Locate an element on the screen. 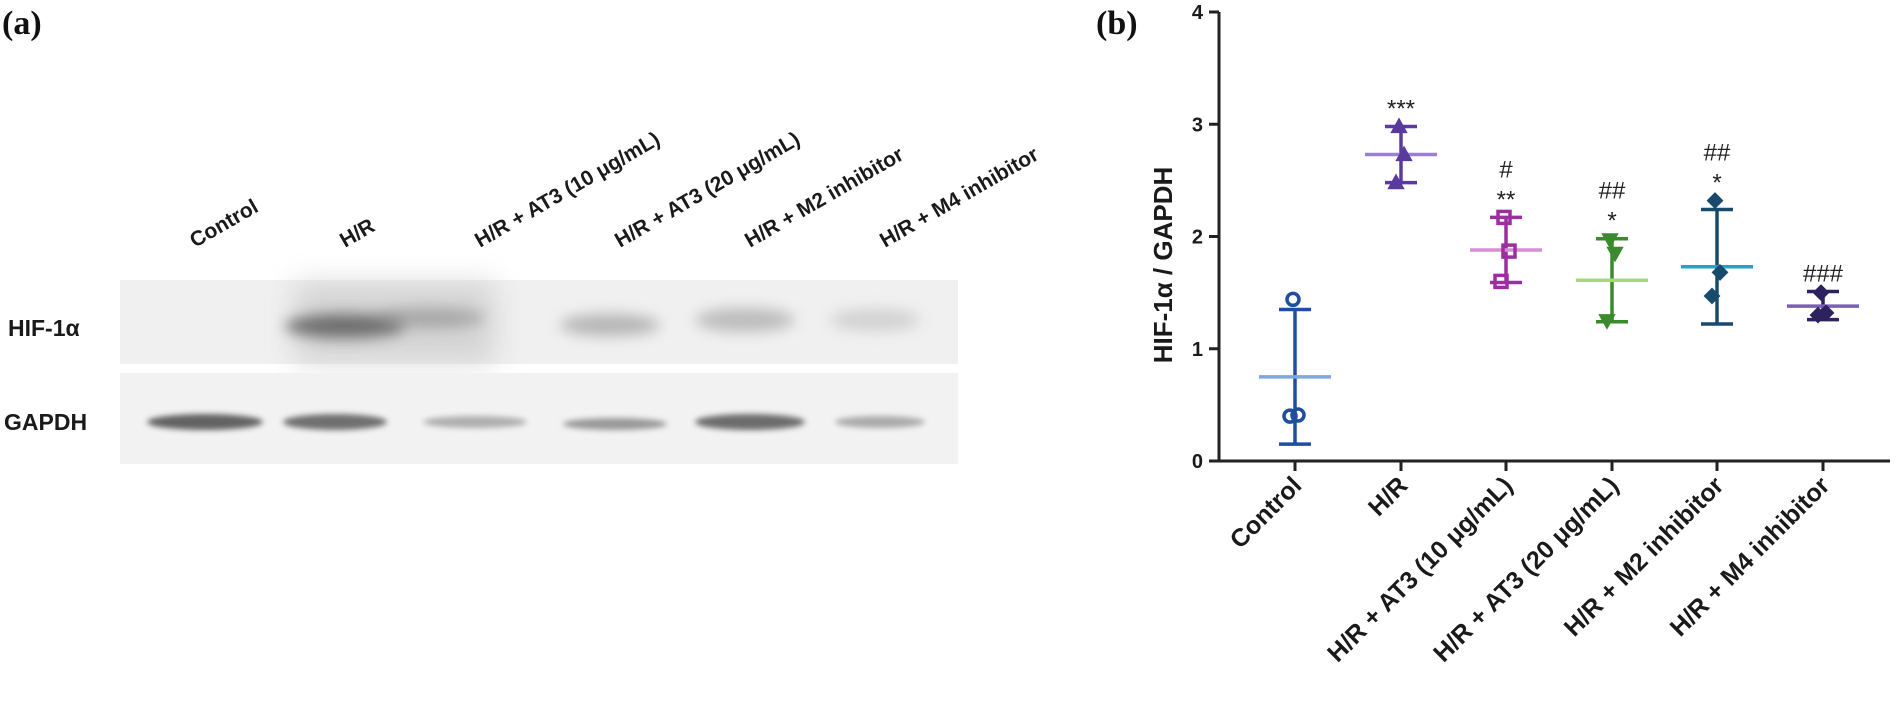  blot-gapdh-background is located at coordinates (539, 418).